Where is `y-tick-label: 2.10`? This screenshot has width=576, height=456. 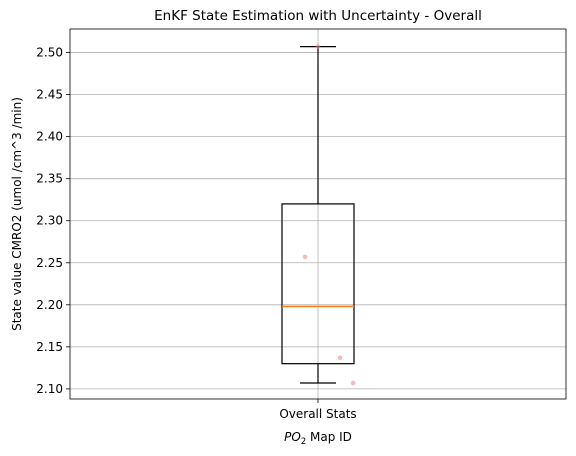 y-tick-label: 2.10 is located at coordinates (49, 389).